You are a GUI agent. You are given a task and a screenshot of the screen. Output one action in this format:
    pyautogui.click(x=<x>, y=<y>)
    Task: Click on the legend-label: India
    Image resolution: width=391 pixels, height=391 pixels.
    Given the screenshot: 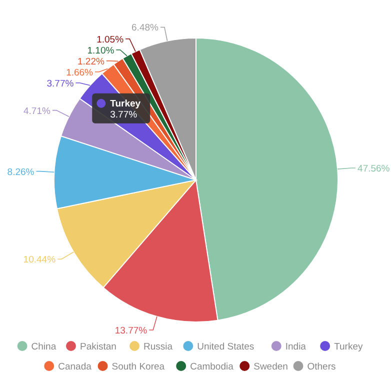 What is the action you would take?
    pyautogui.click(x=296, y=347)
    